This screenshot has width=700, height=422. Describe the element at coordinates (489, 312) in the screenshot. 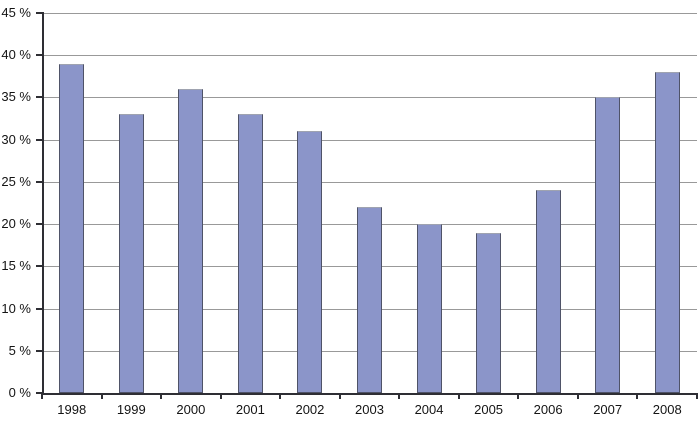

I see `bar-2005` at that location.